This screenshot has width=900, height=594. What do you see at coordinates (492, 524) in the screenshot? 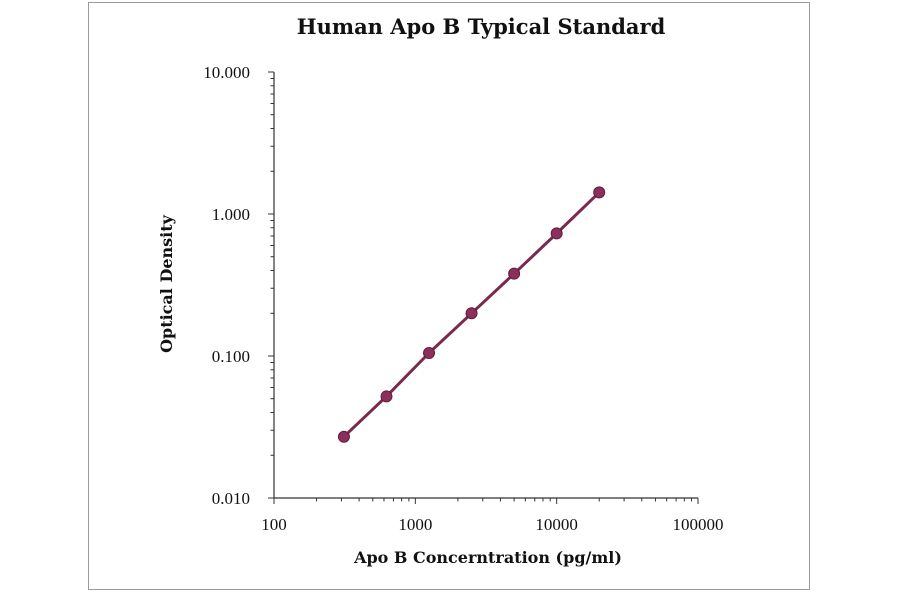
I see `x-tick-labels: 100 1000 10000 100000` at bounding box center [492, 524].